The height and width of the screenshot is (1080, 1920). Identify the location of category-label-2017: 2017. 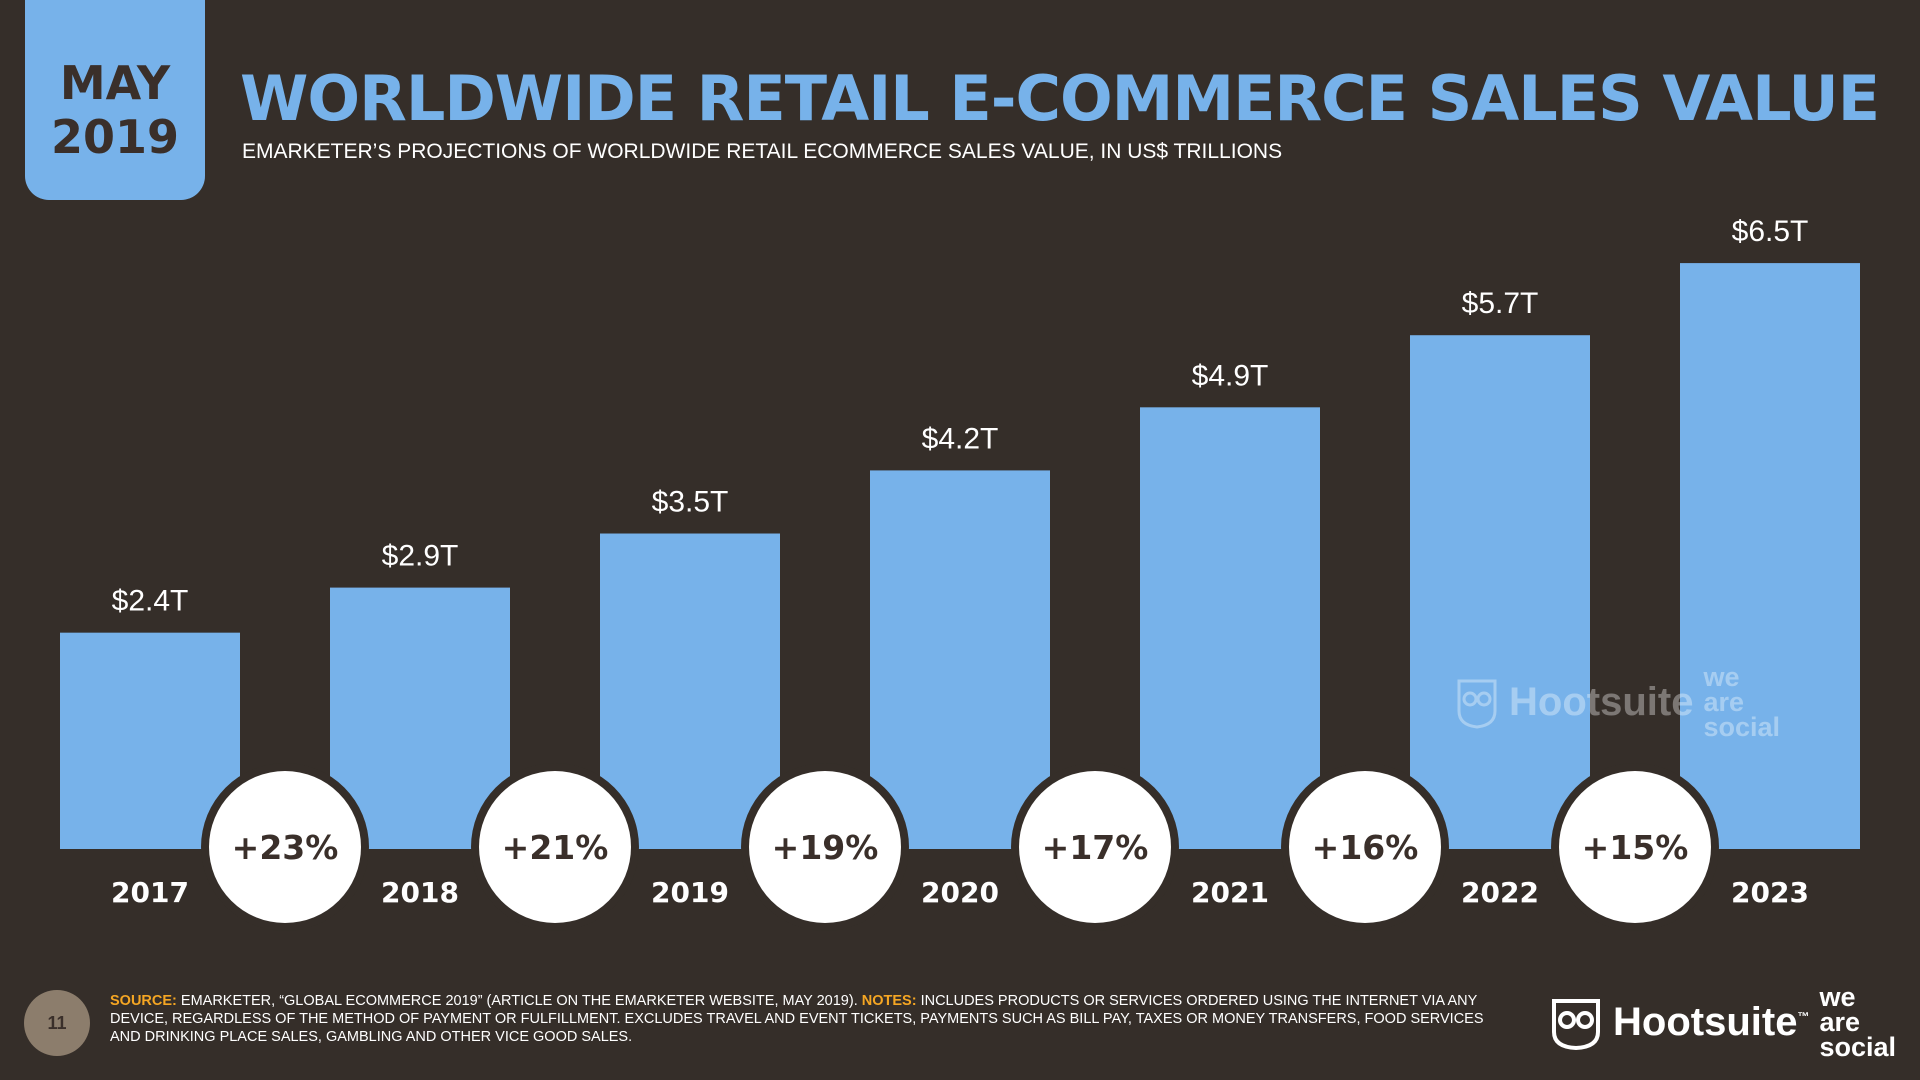
(150, 892).